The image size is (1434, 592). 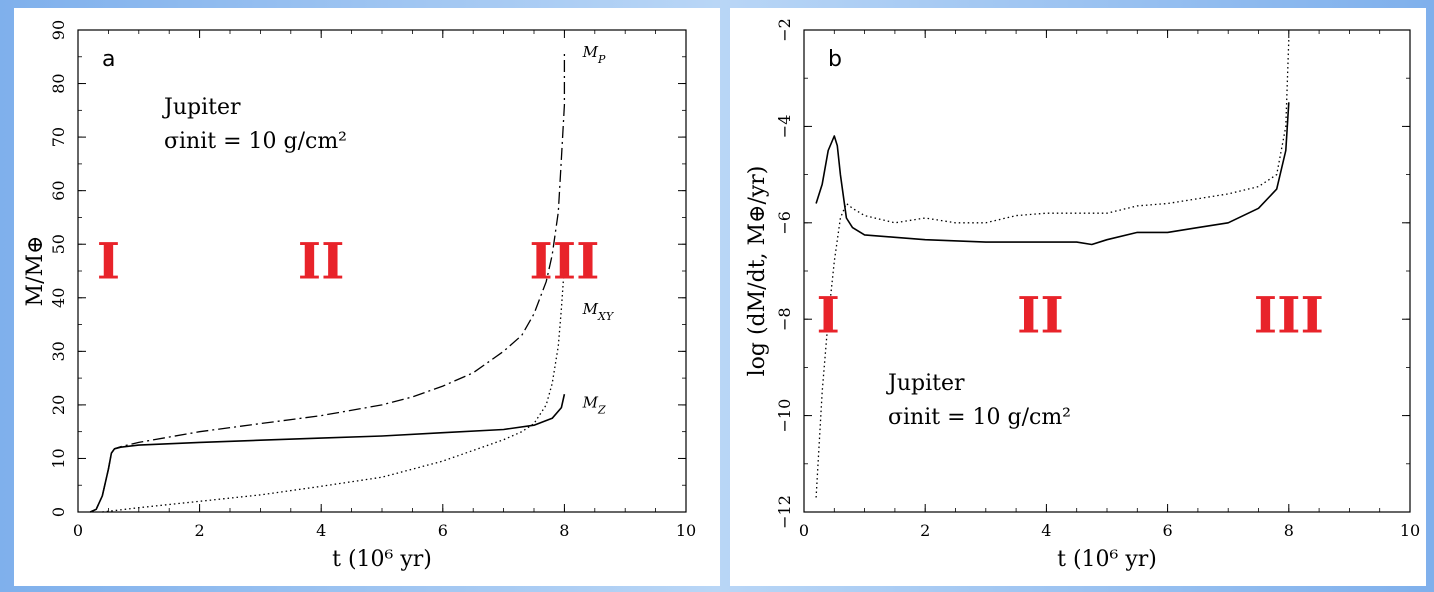 I want to click on y-tick-label: −6, so click(x=784, y=223).